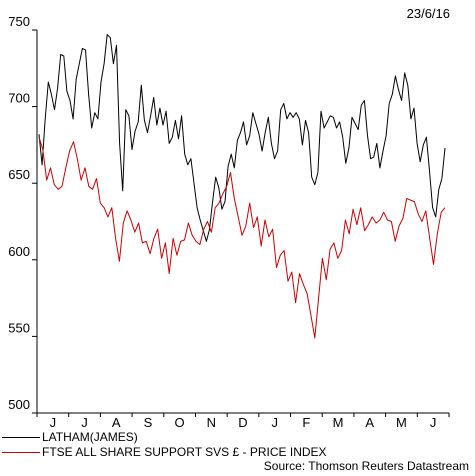  I want to click on y-tick-label: 500, so click(19, 404).